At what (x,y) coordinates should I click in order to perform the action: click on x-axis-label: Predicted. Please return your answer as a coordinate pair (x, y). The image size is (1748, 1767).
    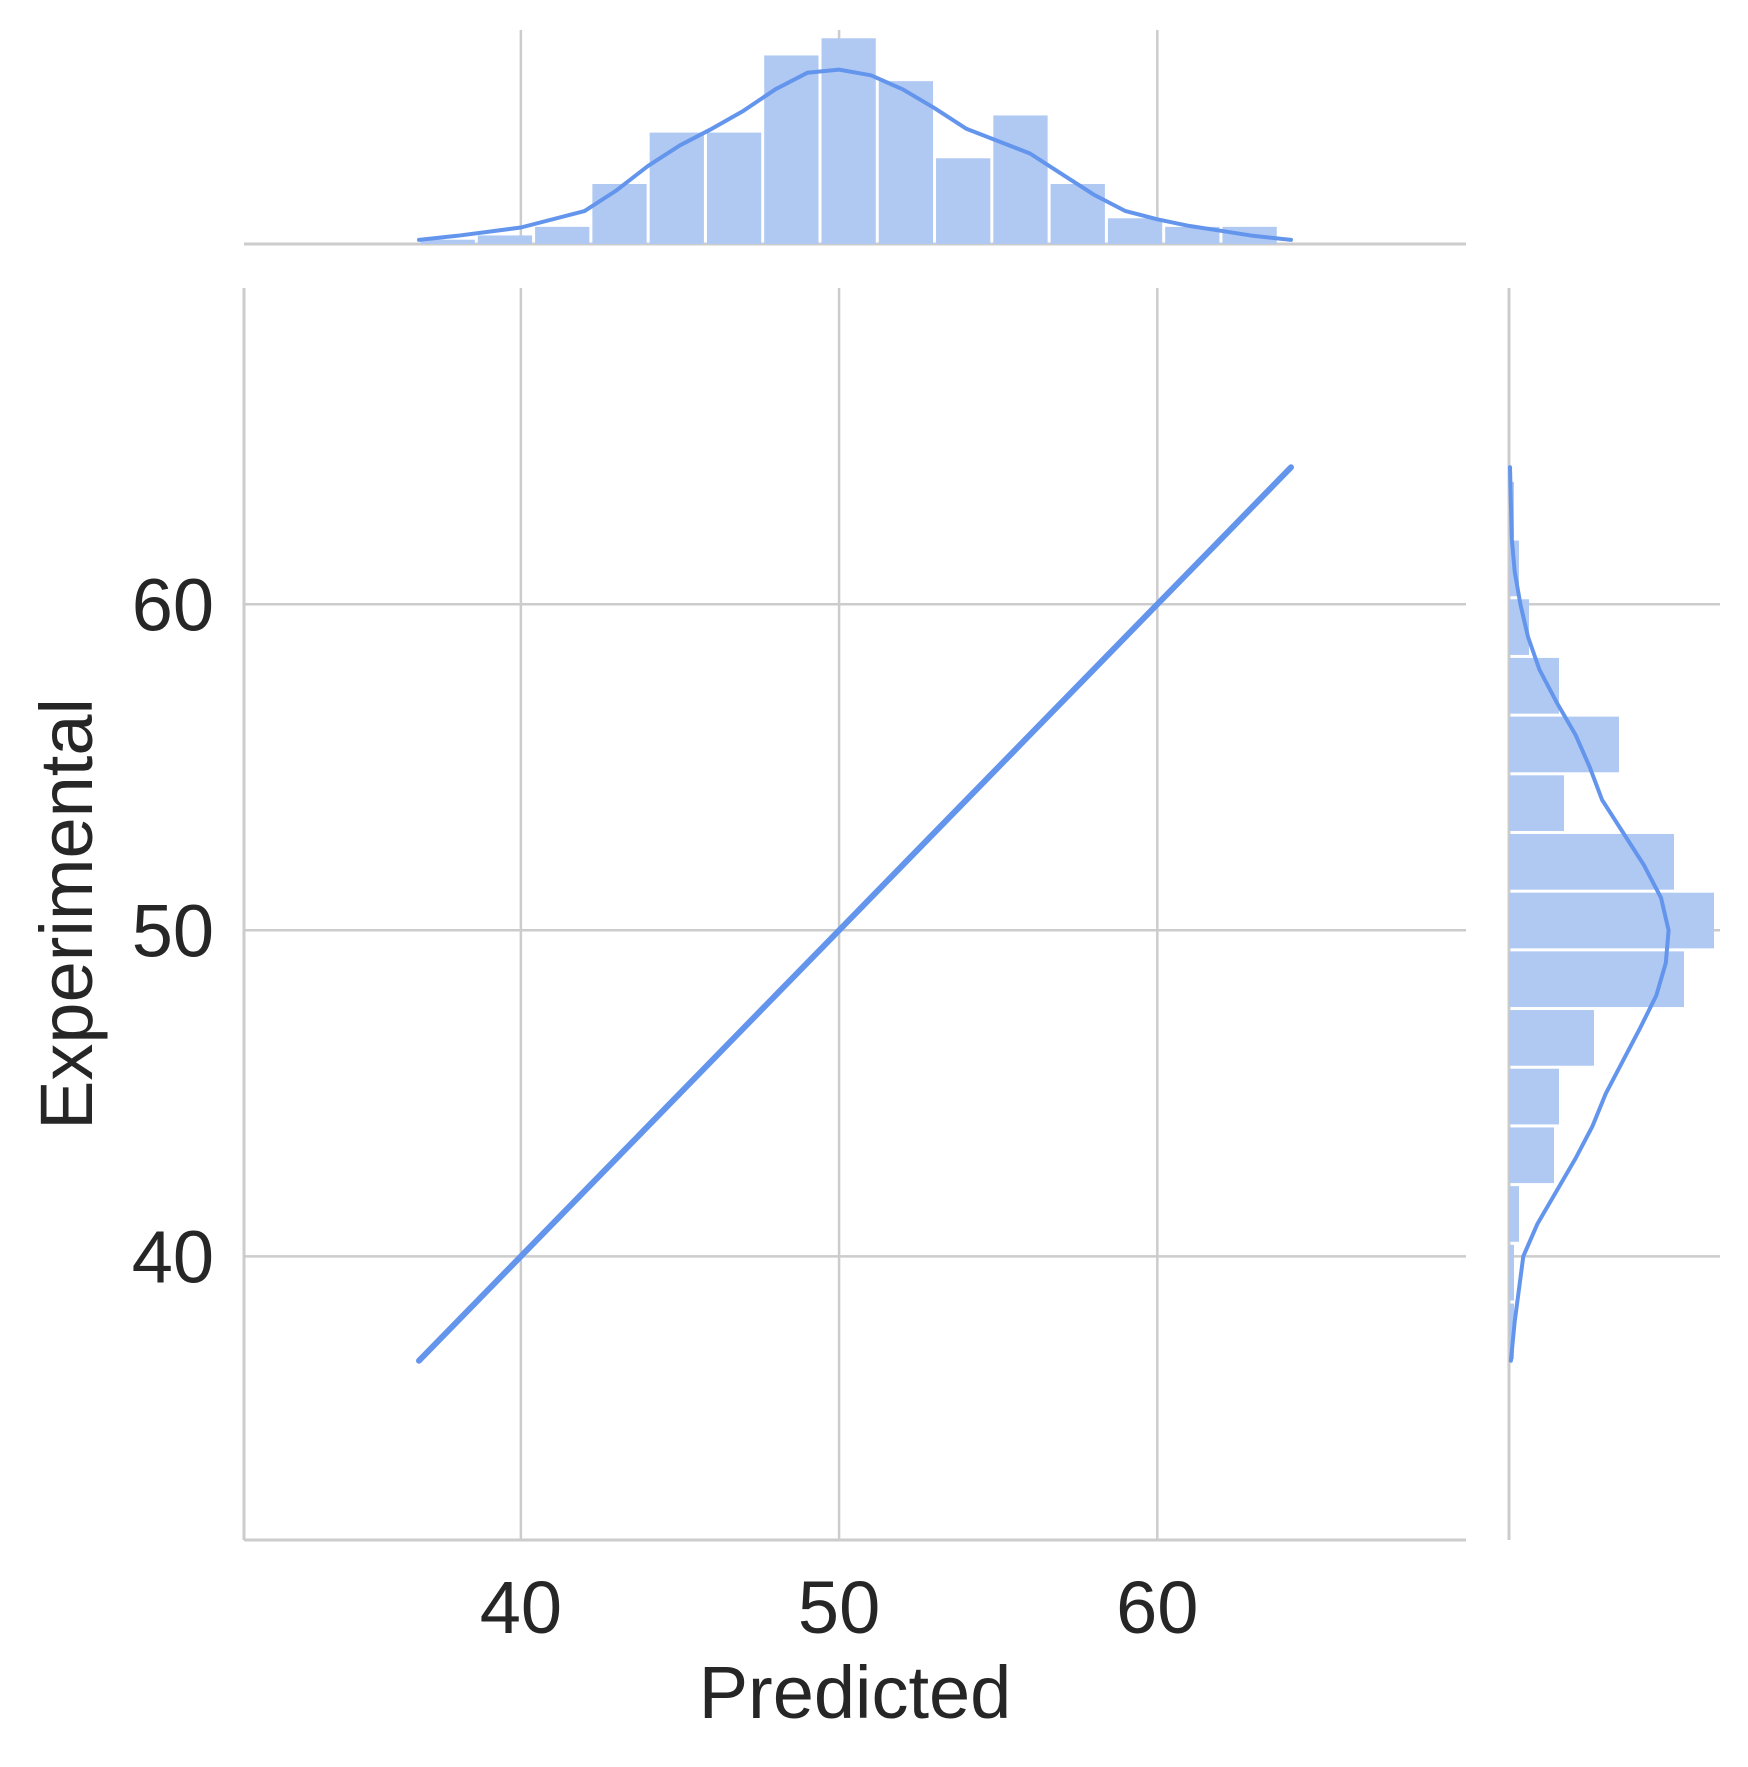
    Looking at the image, I should click on (855, 1692).